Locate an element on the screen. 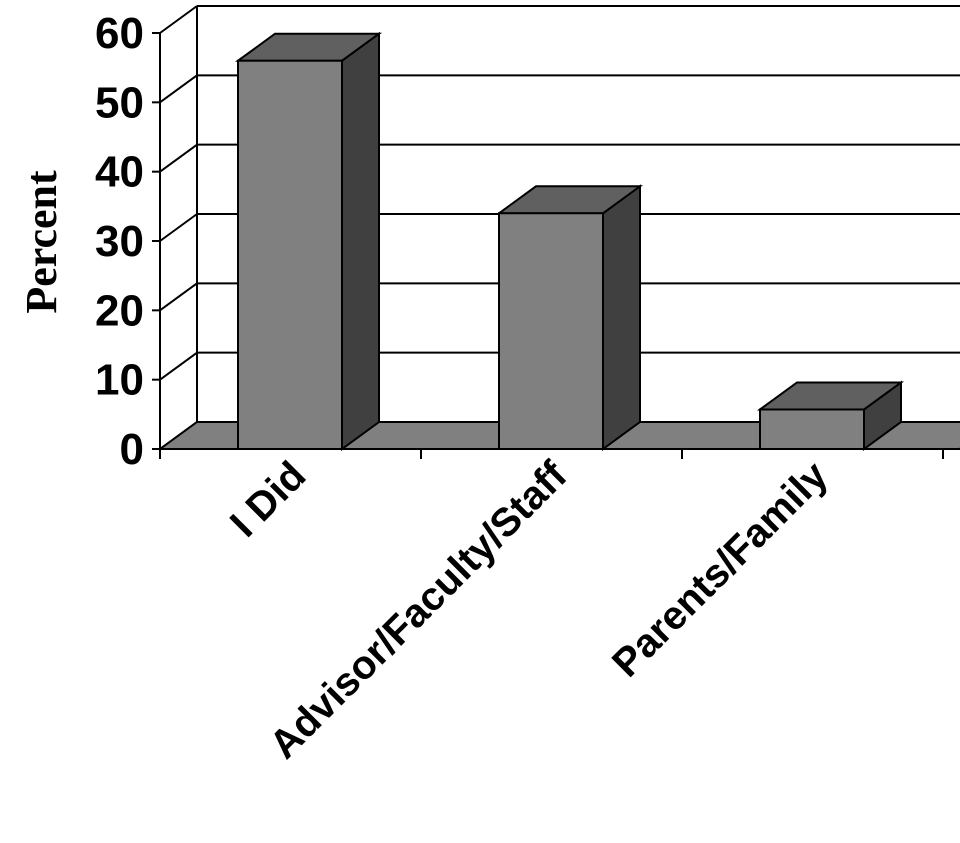  y-tick-labels: 0 10 20 30 40 50 60 is located at coordinates (119, 241).